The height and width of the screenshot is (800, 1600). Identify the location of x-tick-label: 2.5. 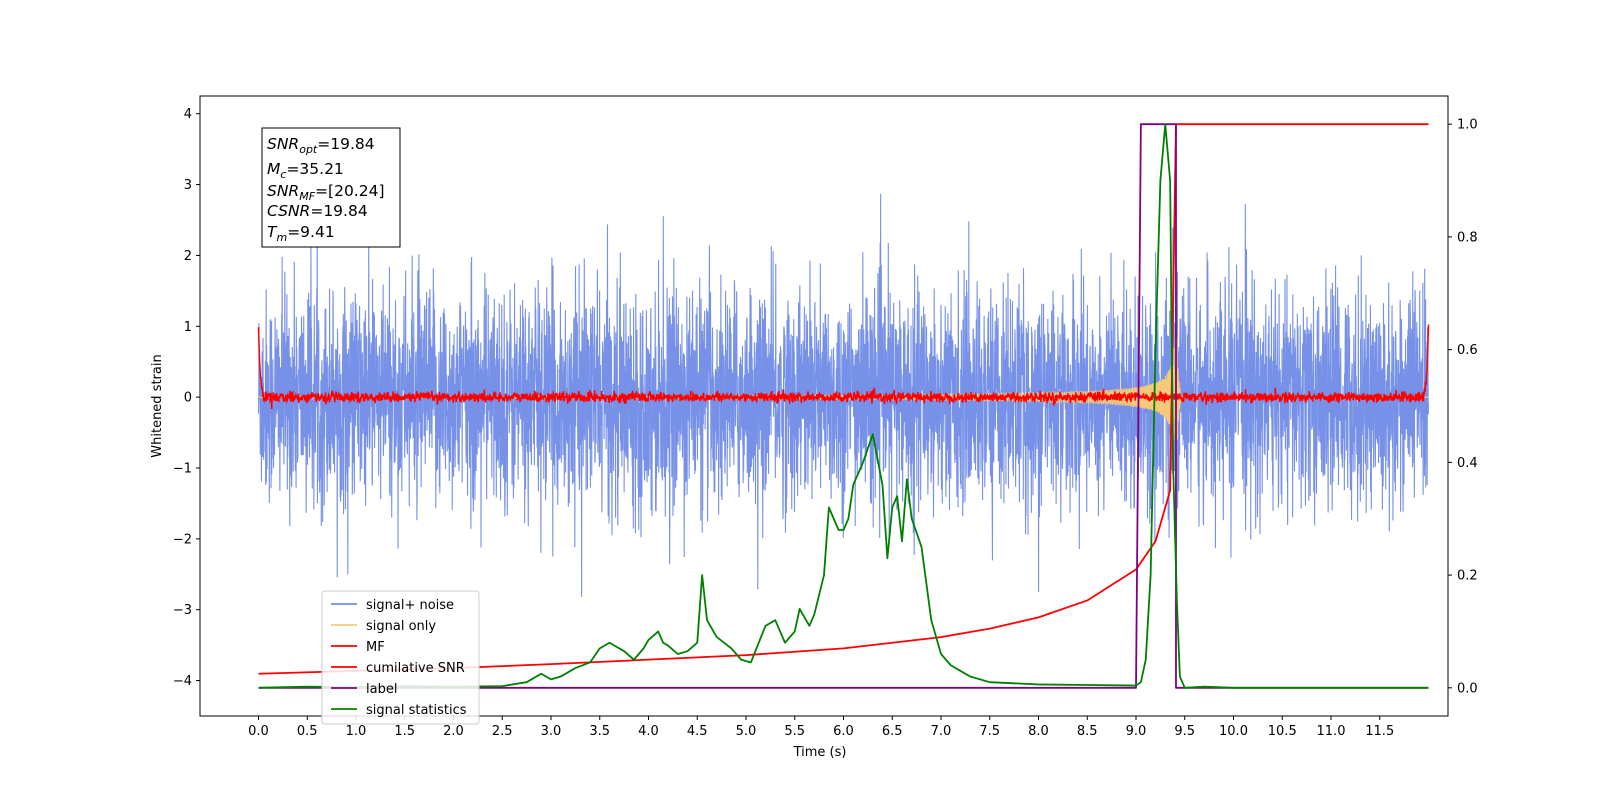
(502, 731).